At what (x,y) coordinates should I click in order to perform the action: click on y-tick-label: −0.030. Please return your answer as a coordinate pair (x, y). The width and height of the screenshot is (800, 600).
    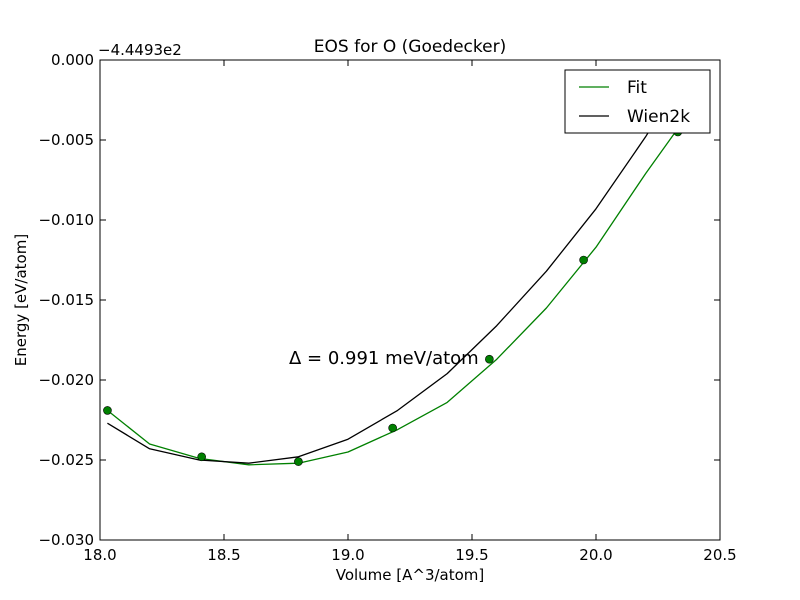
    Looking at the image, I should click on (66, 540).